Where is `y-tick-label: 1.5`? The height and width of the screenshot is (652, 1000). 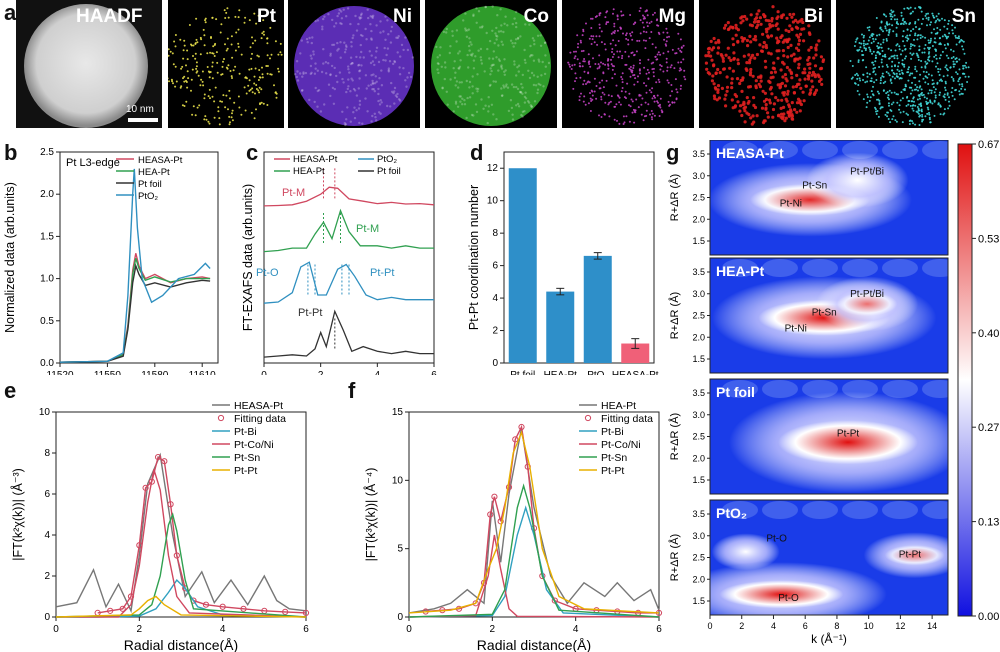
y-tick-label: 1.5 is located at coordinates (698, 480).